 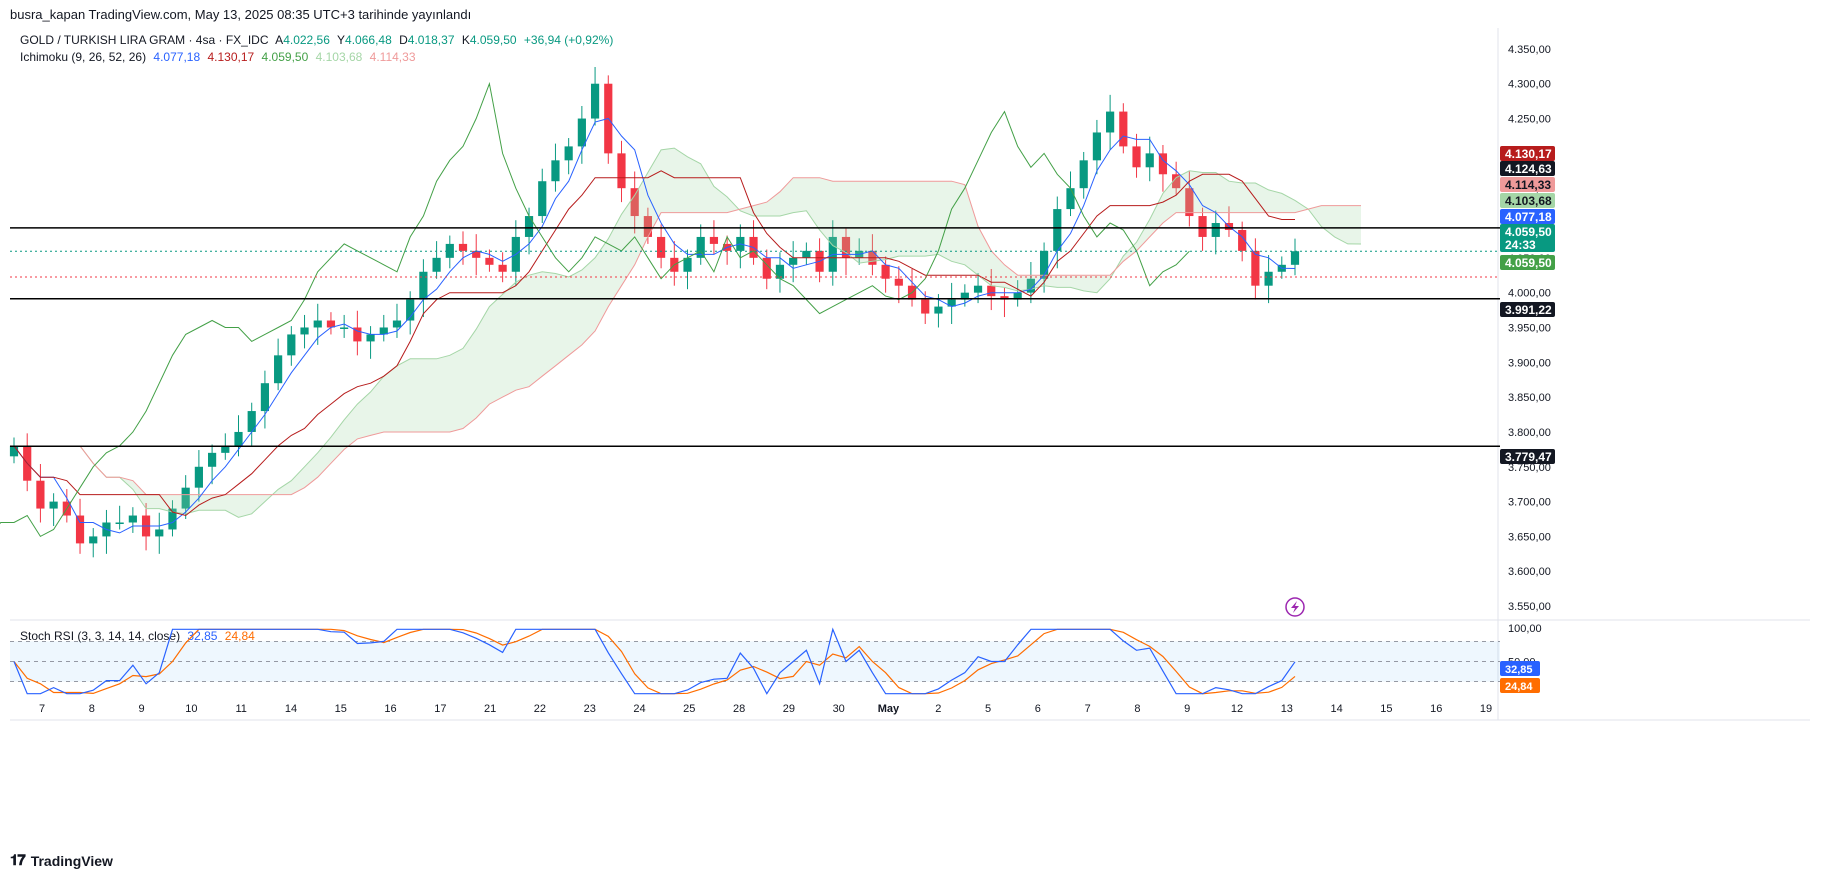 What do you see at coordinates (988, 709) in the screenshot?
I see `x-tick-label: 5` at bounding box center [988, 709].